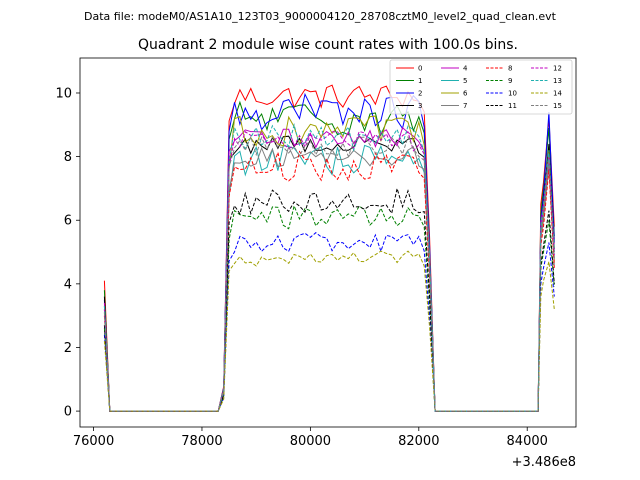 This screenshot has height=480, width=640. I want to click on legend-box, so click(481, 87).